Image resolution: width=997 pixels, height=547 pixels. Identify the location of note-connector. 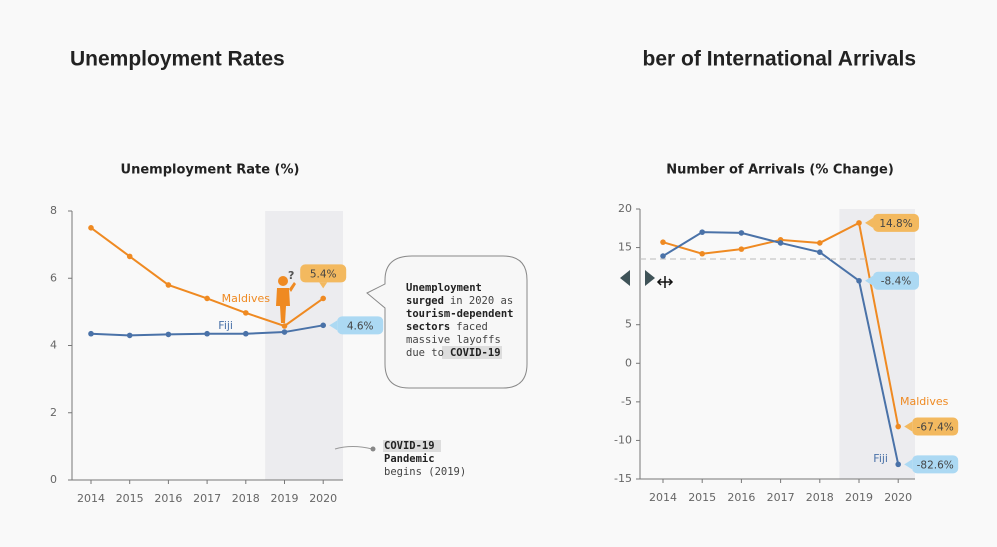
(353, 448).